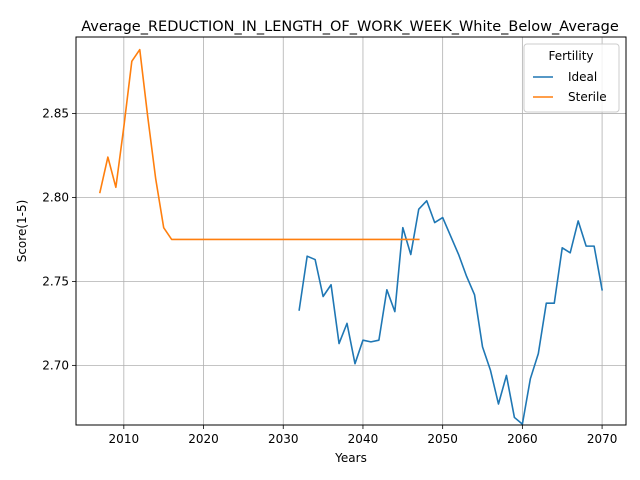 The image size is (640, 480). I want to click on x-tick-label: 2050, so click(442, 439).